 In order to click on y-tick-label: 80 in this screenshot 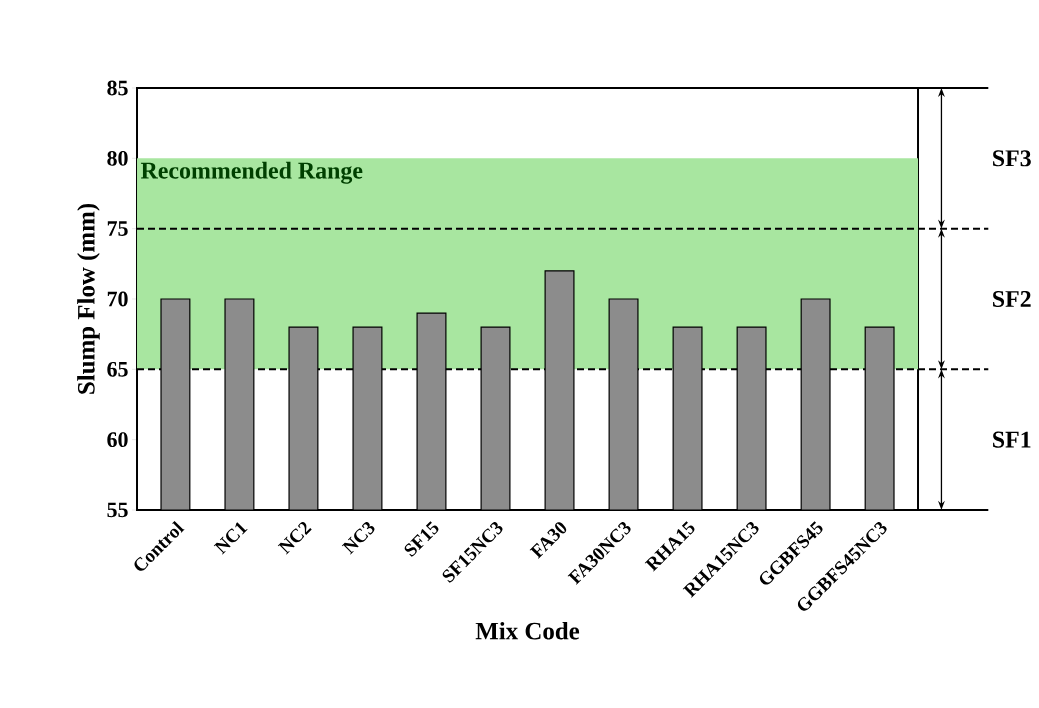, I will do `click(117, 158)`.